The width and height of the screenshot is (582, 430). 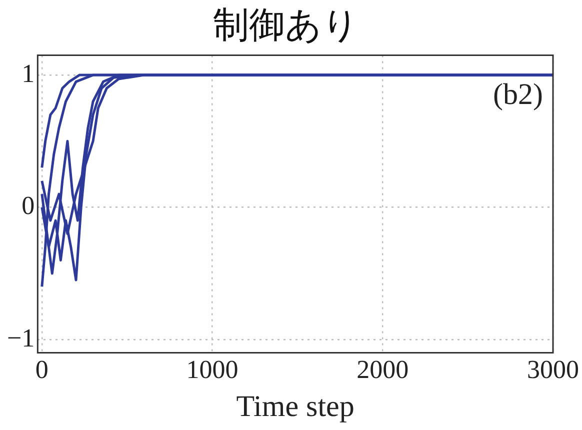 What do you see at coordinates (28, 205) in the screenshot?
I see `y-tick-label: 0` at bounding box center [28, 205].